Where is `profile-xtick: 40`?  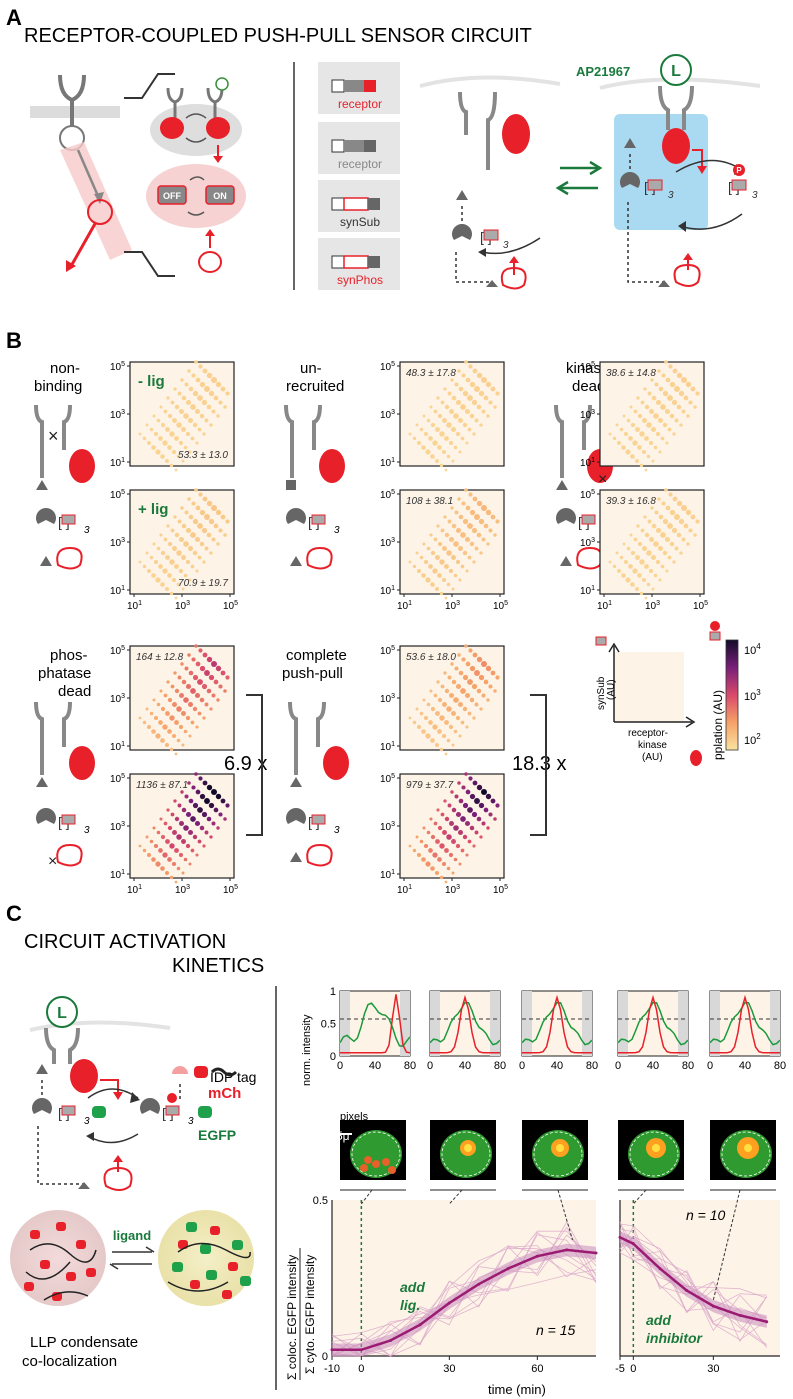
profile-xtick: 40 is located at coordinates (465, 1066).